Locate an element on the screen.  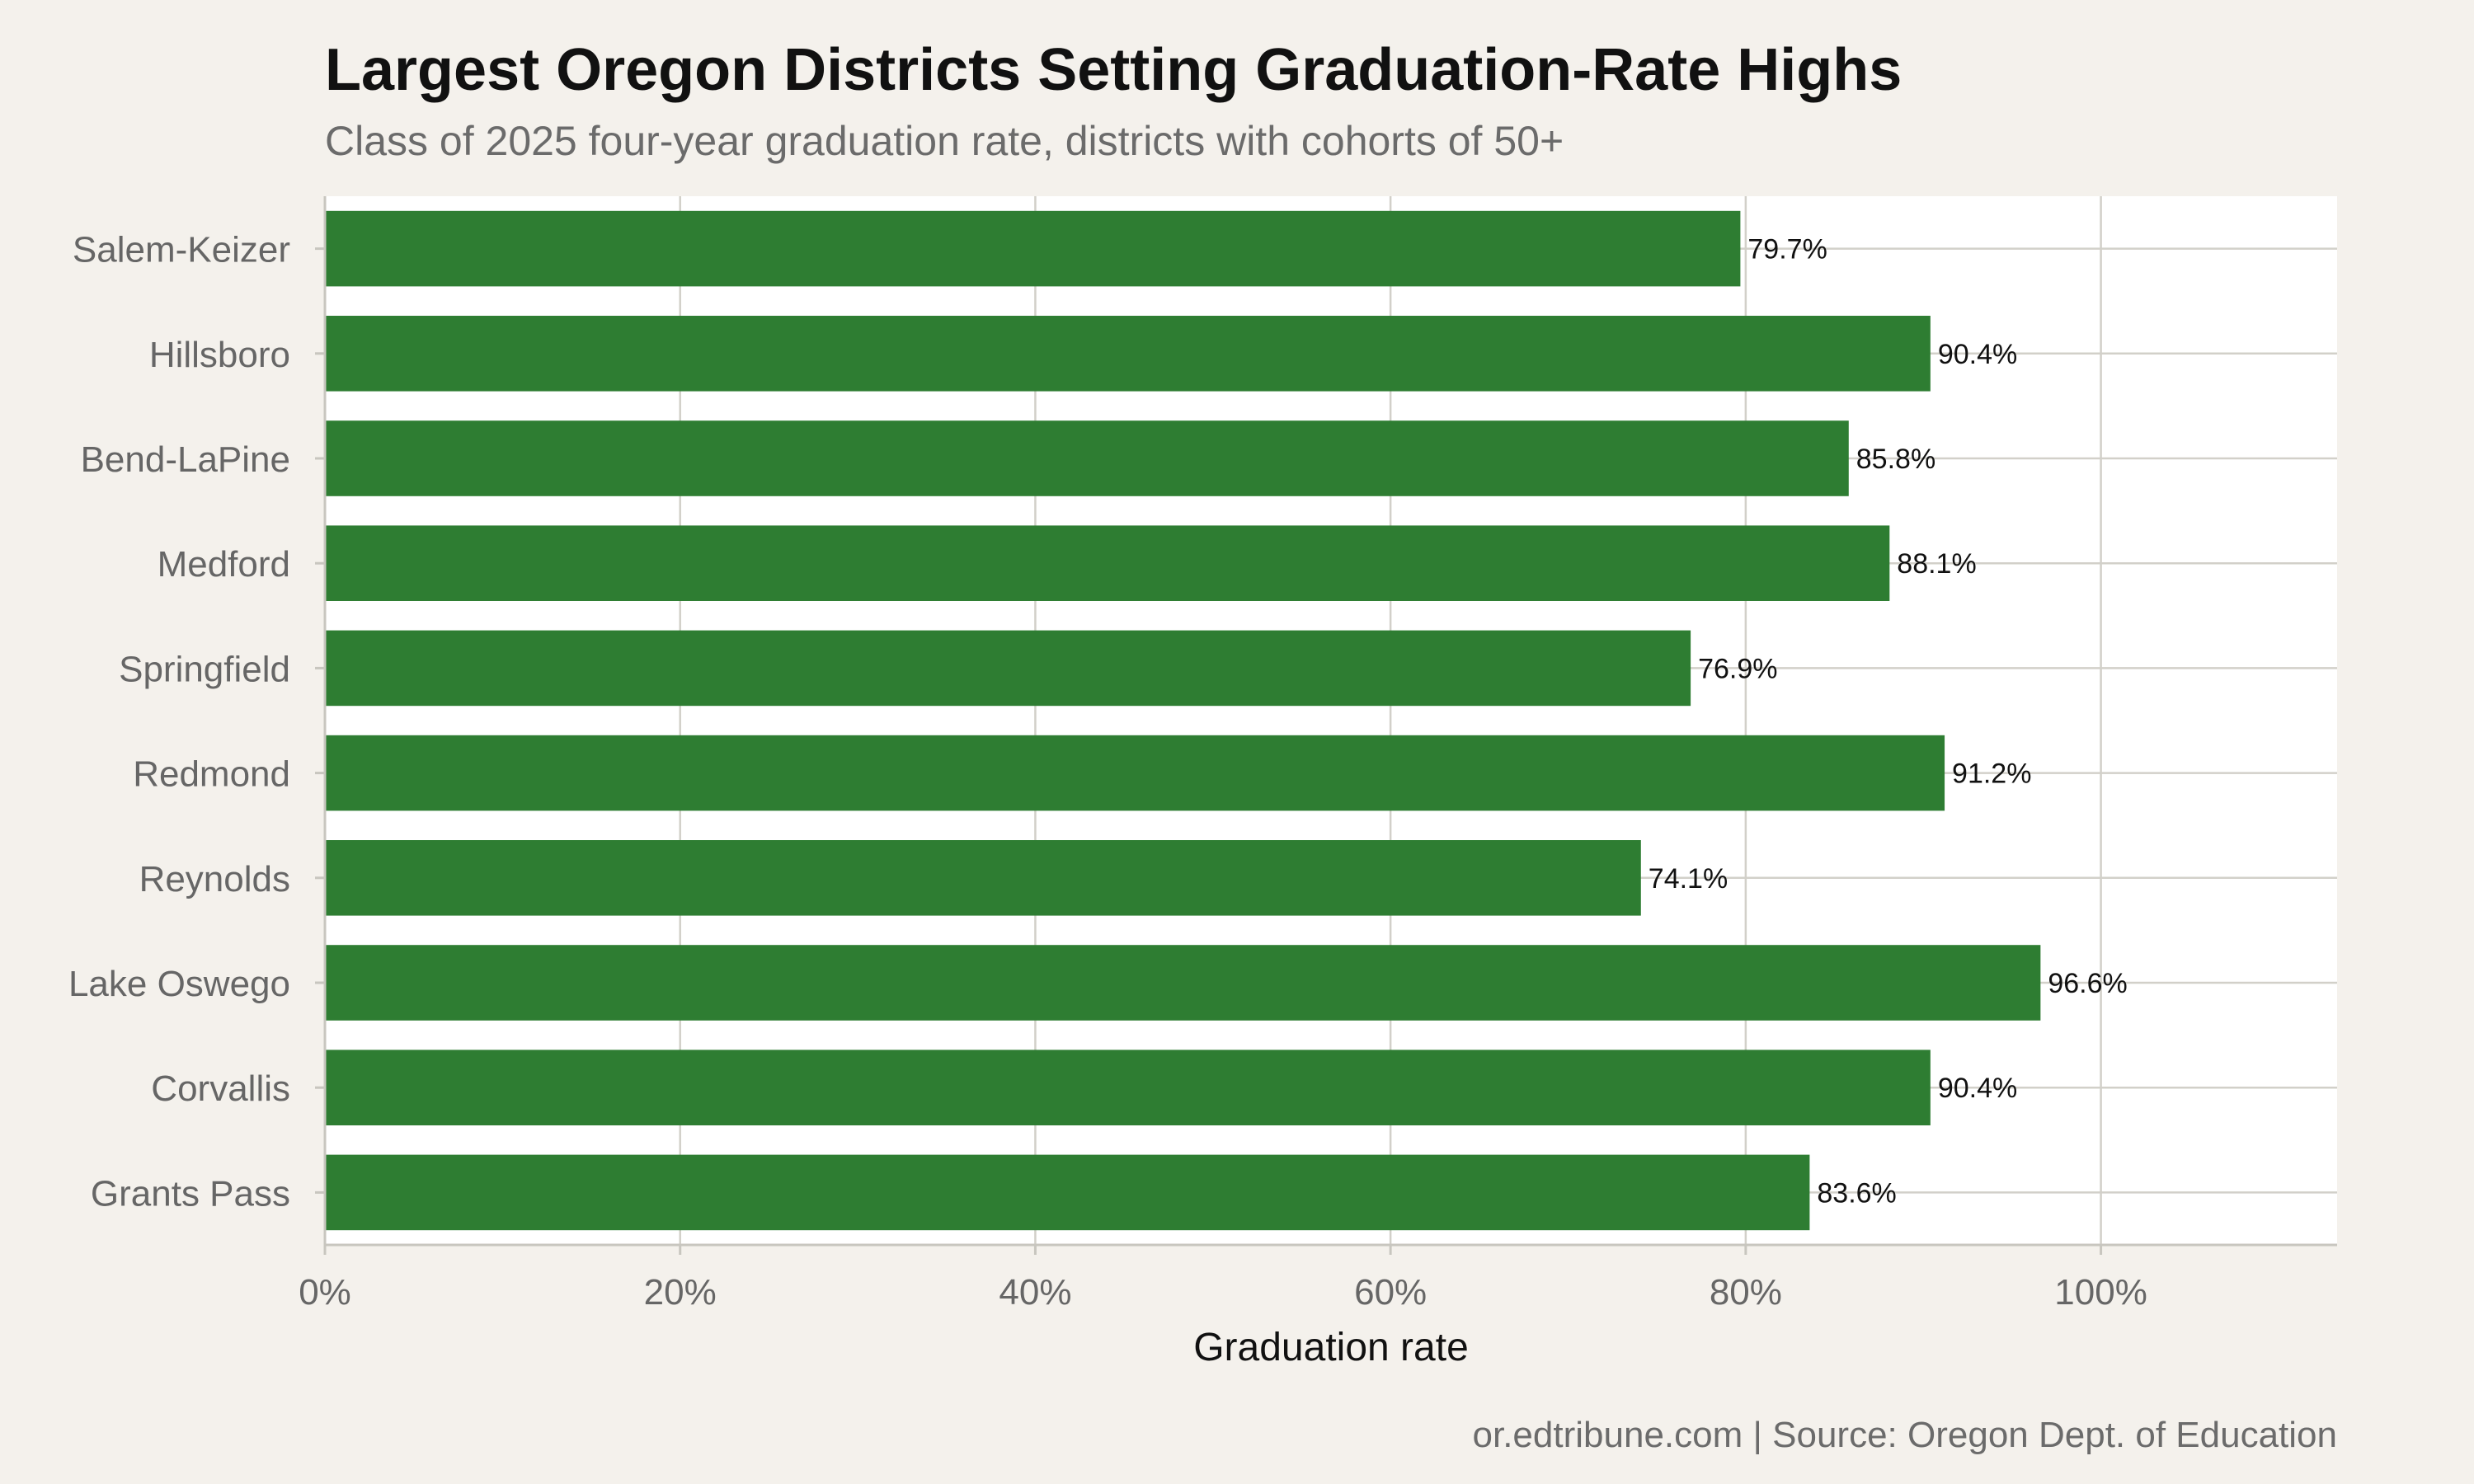
bar-hillsboro is located at coordinates (1128, 354).